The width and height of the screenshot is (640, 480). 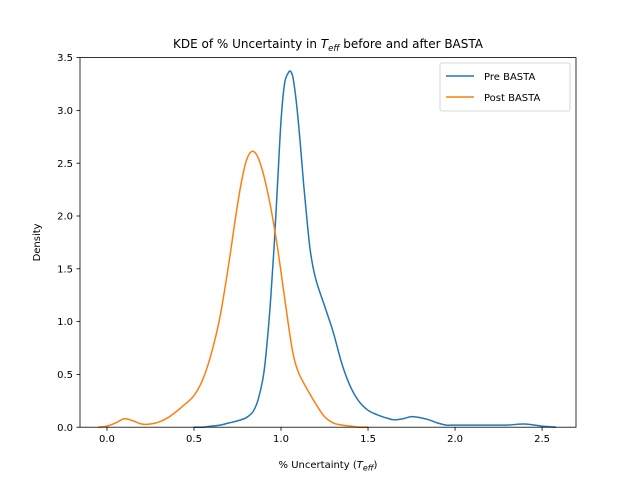 I want to click on x-axis-label-var: T, so click(x=360, y=465).